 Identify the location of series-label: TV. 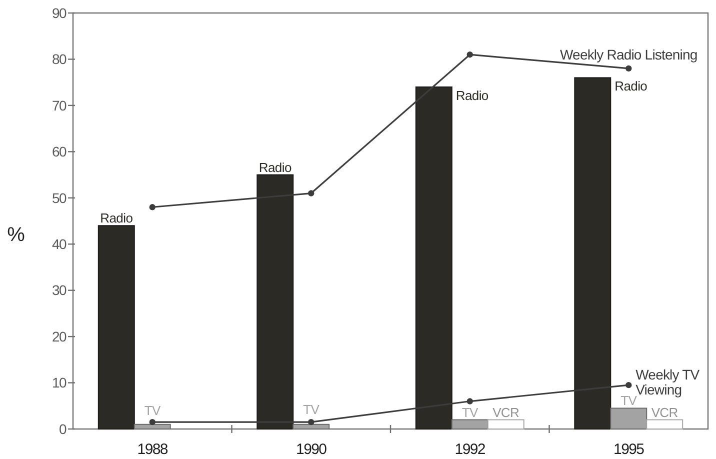
(470, 412).